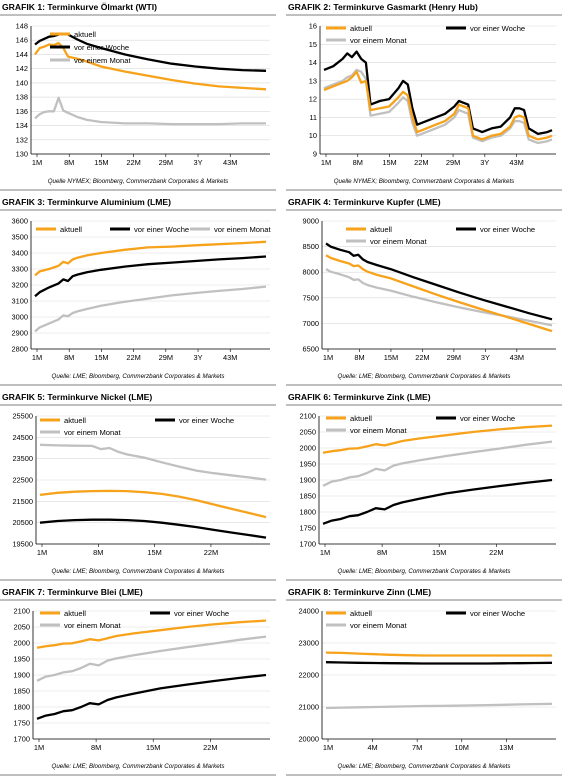  Describe the element at coordinates (315, 154) in the screenshot. I see `y-tick-label: 9` at that location.